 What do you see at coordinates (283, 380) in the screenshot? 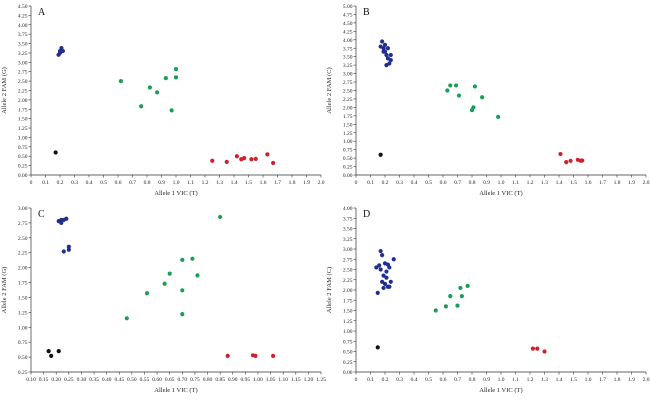
I see `x-tick-label: 1.10` at bounding box center [283, 380].